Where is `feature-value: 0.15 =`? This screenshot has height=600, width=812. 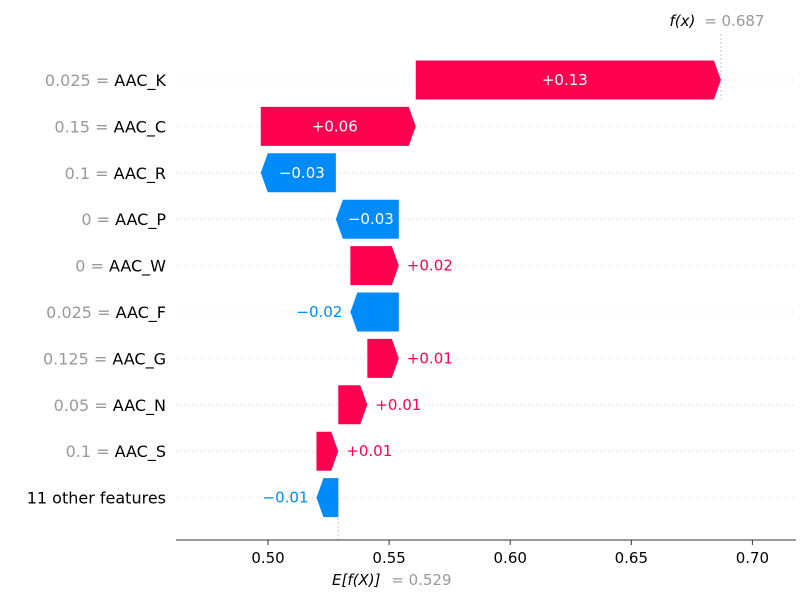
feature-value: 0.15 = is located at coordinates (83, 126).